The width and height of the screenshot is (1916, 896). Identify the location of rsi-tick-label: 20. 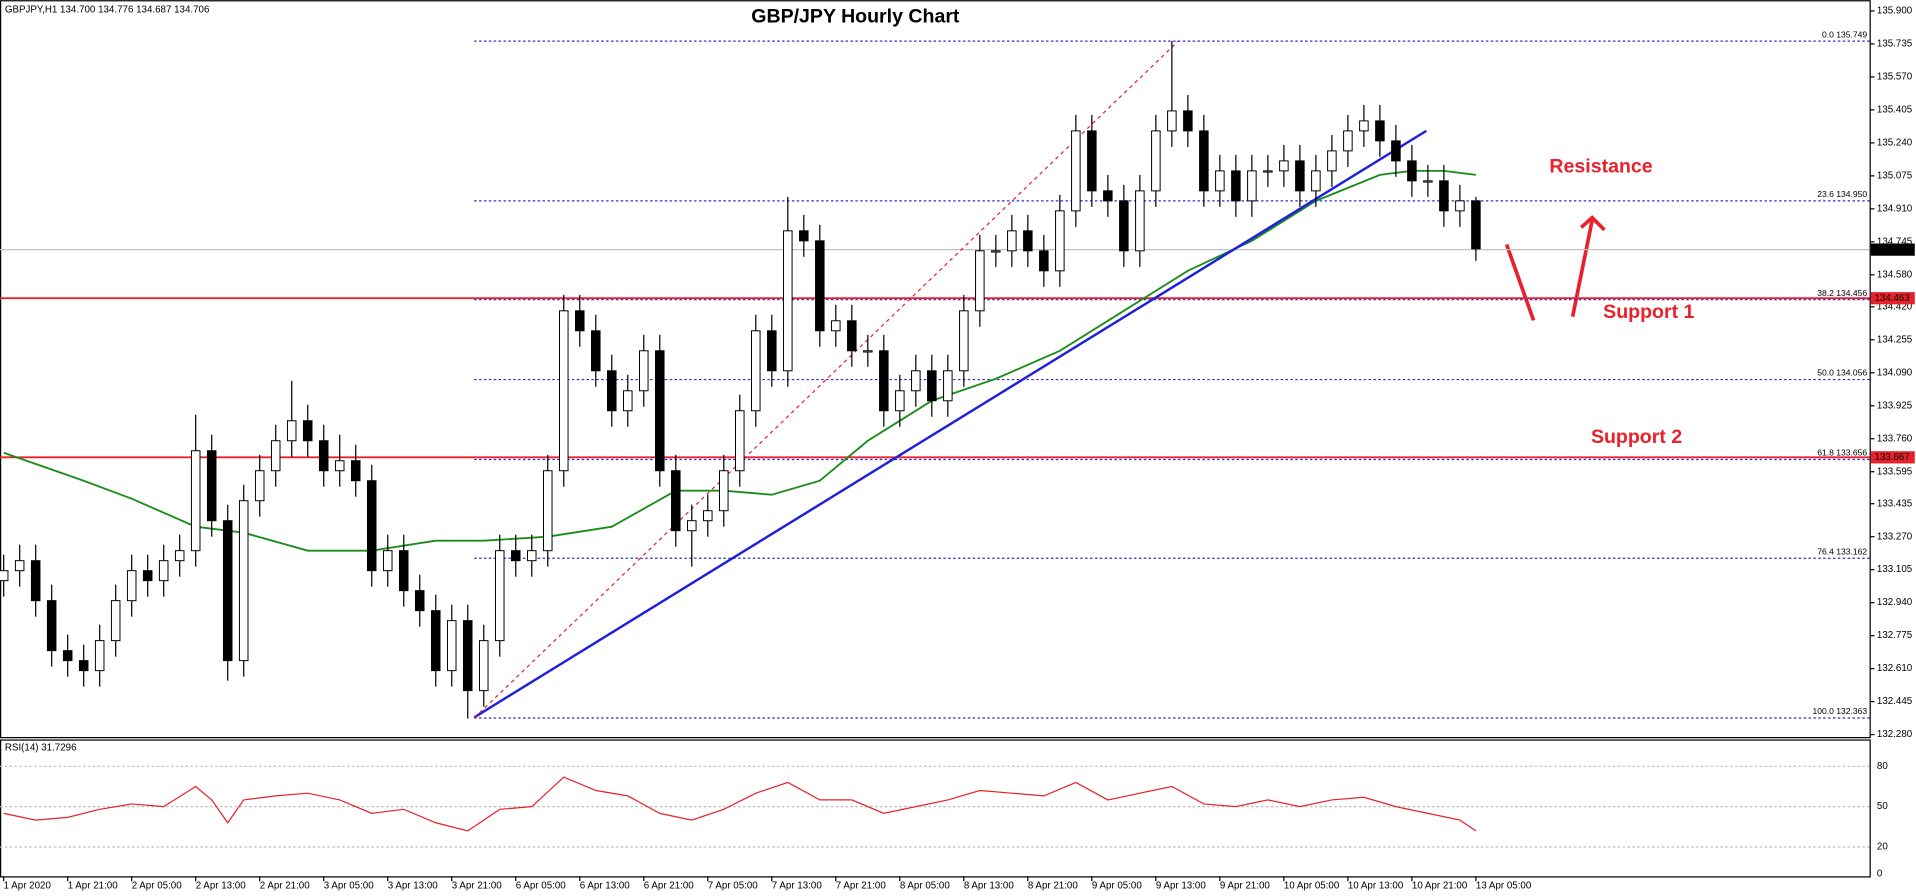
(1882, 847).